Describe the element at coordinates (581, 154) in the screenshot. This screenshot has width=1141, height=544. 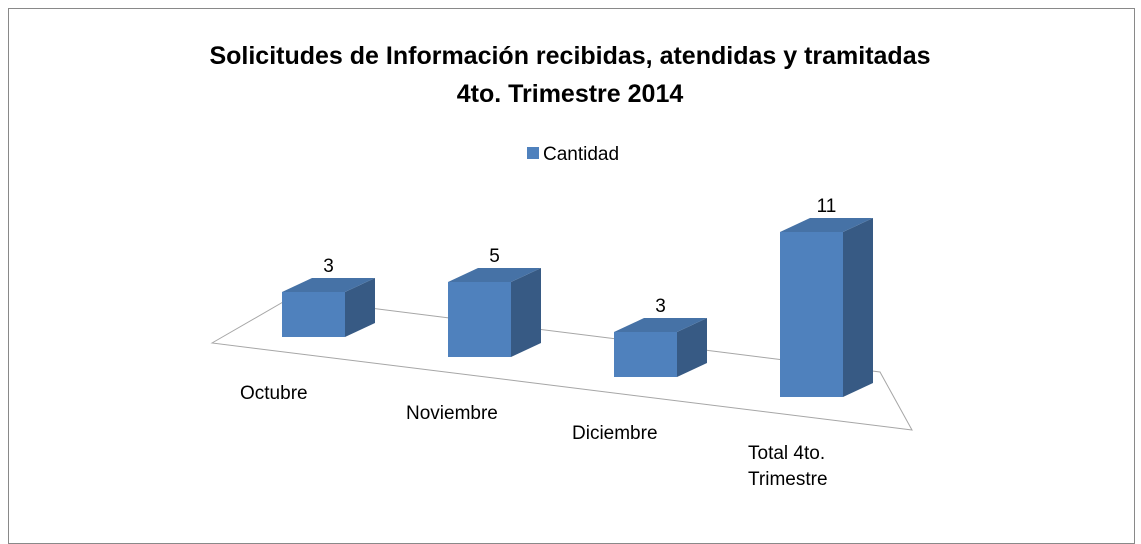
I see `legend-label: Cantidad` at that location.